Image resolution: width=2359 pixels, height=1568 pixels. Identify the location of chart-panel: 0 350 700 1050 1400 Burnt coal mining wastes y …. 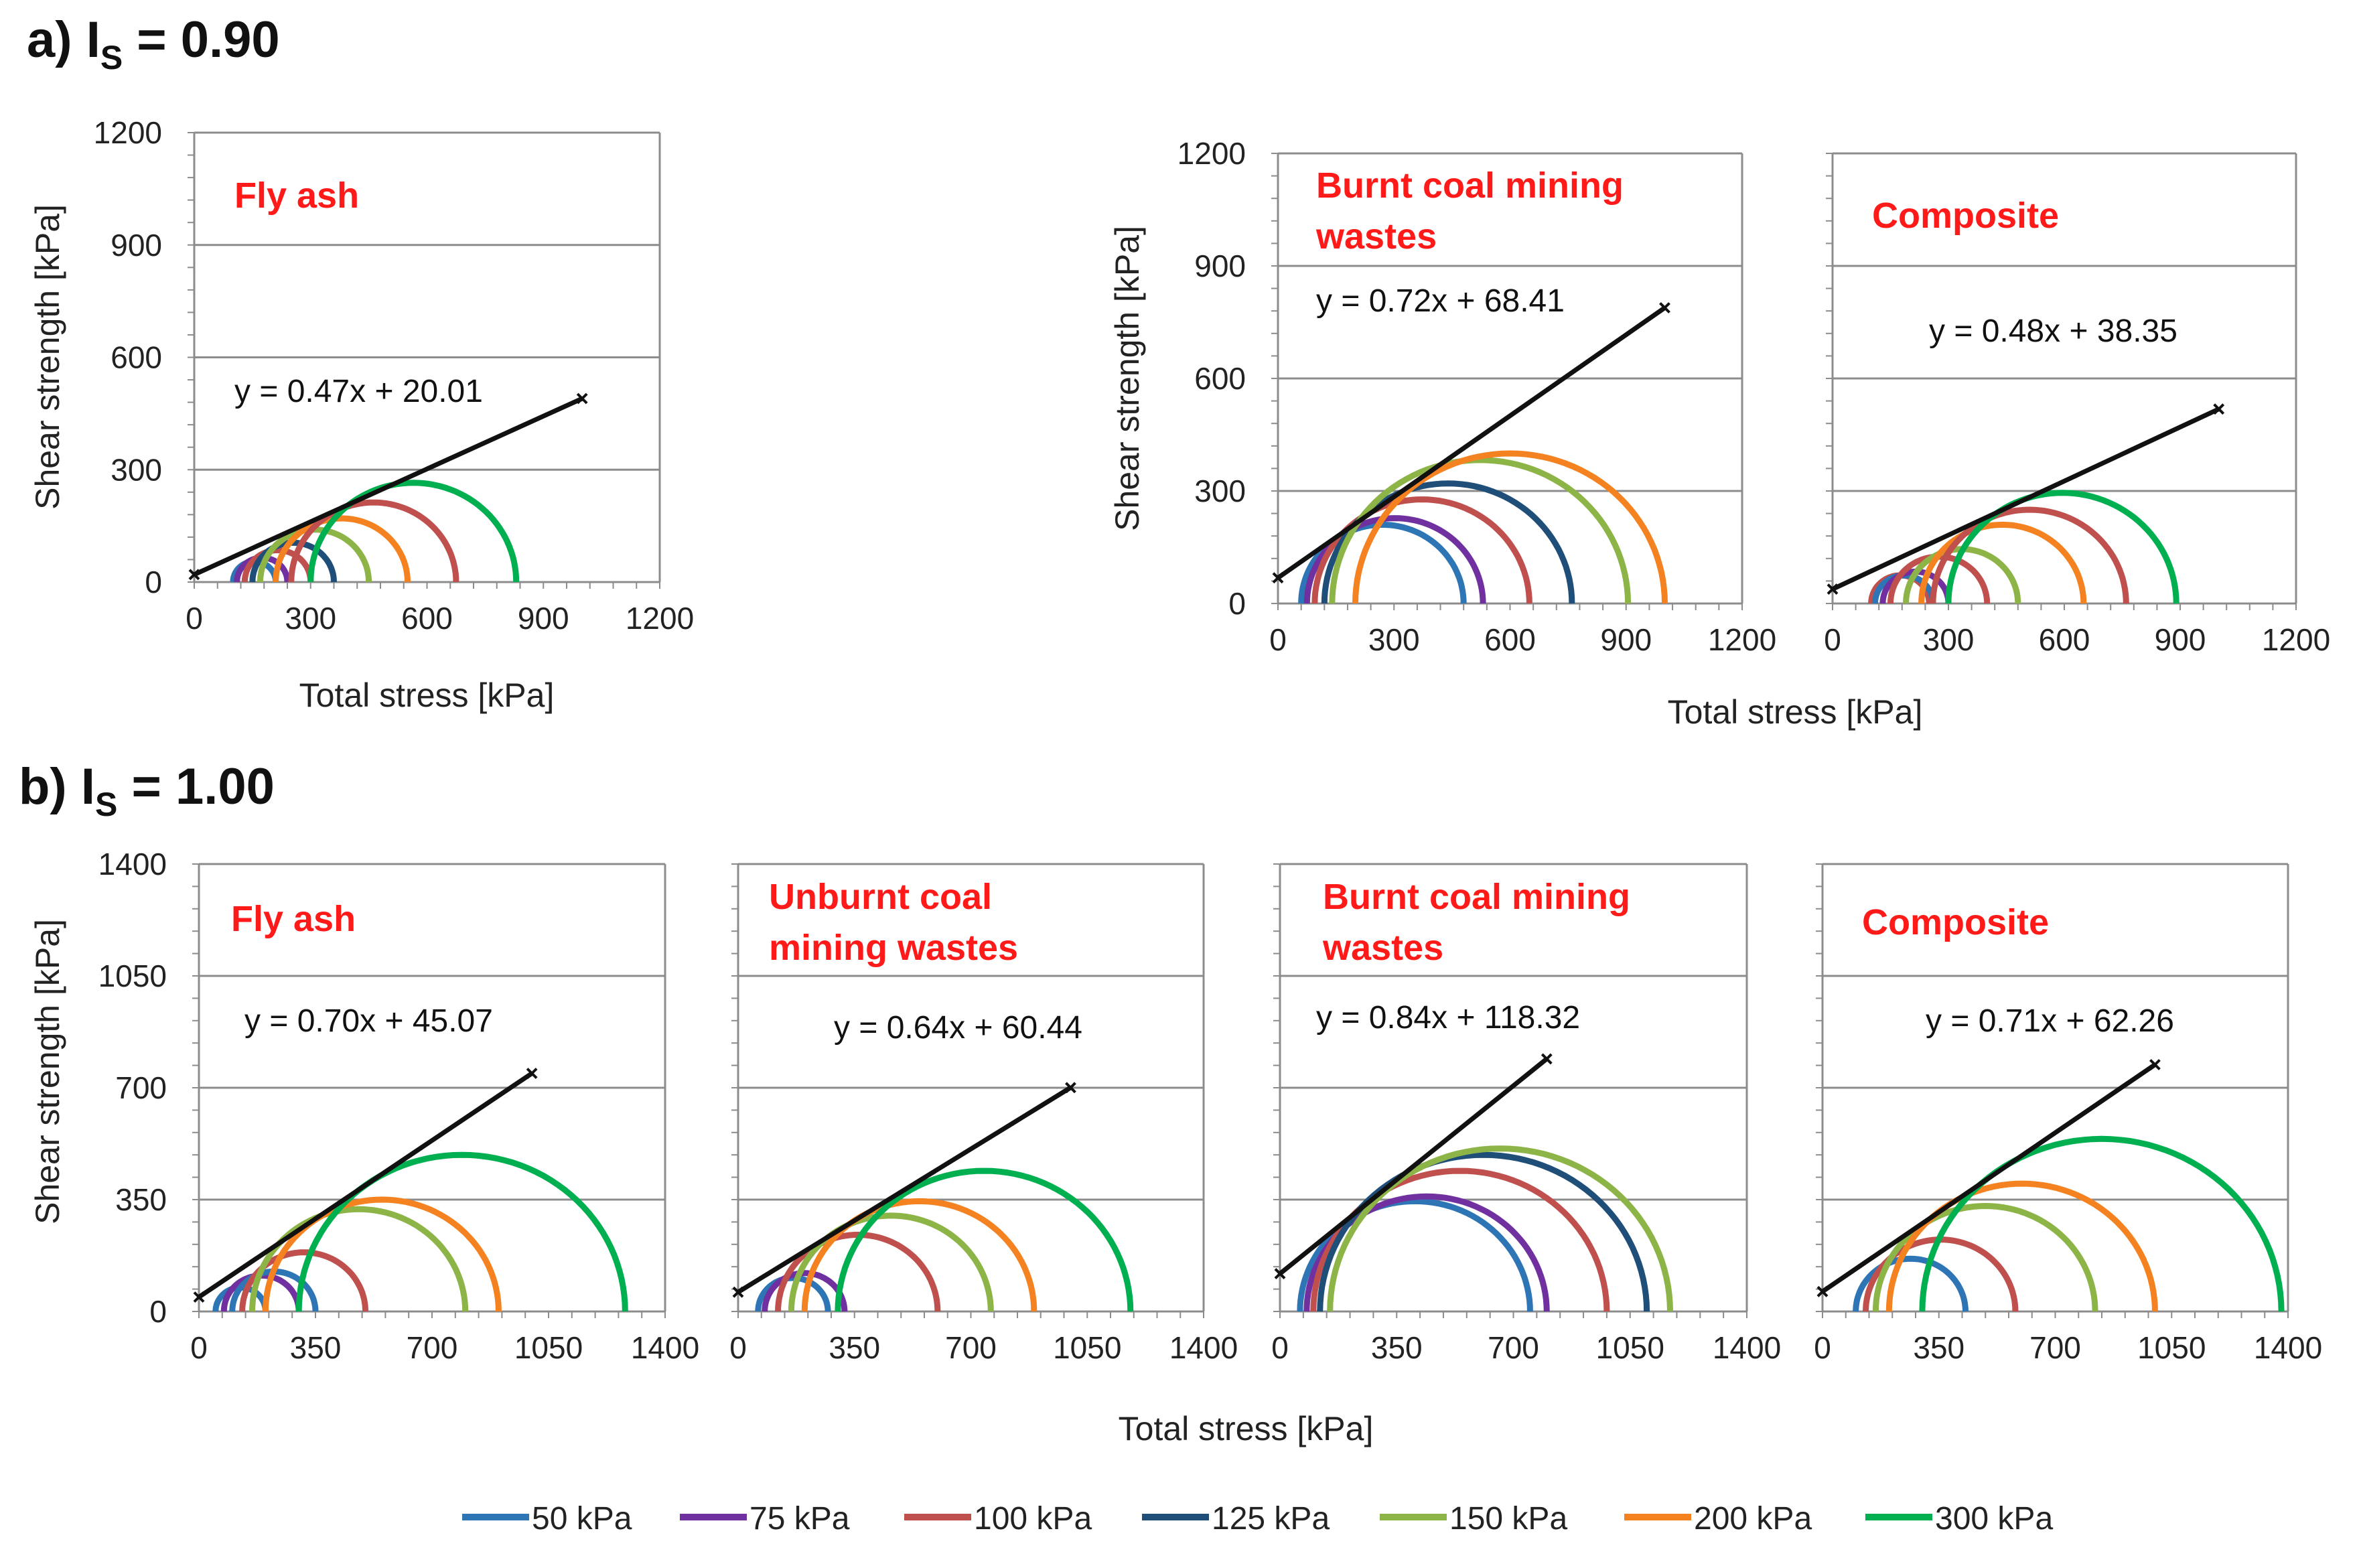
(1526, 1114).